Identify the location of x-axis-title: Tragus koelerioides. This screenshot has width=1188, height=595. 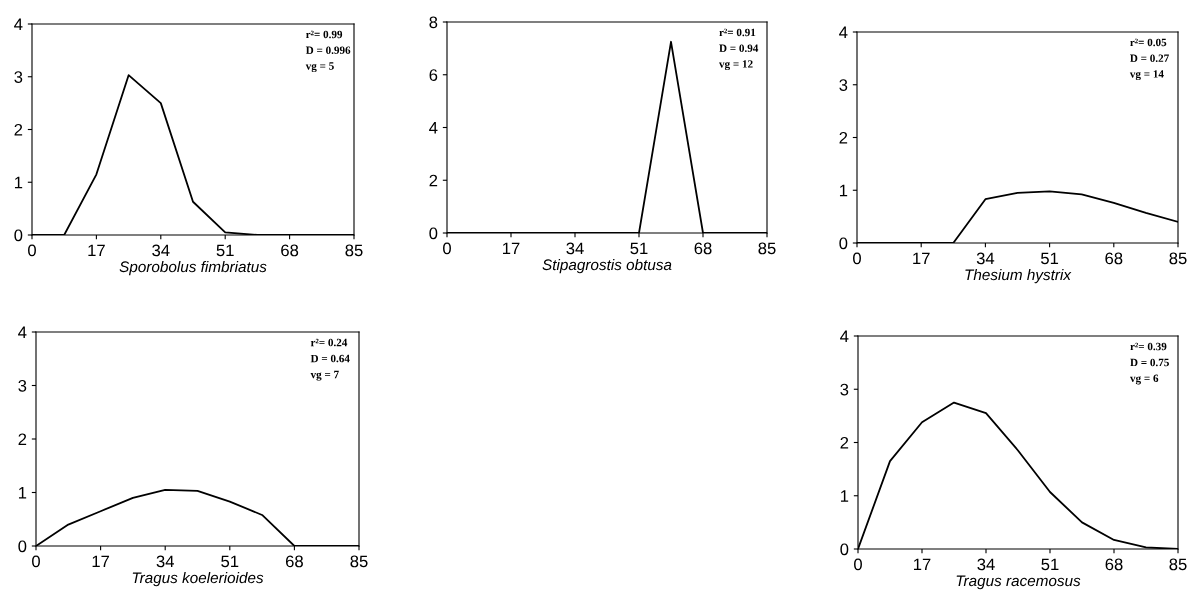
(198, 579).